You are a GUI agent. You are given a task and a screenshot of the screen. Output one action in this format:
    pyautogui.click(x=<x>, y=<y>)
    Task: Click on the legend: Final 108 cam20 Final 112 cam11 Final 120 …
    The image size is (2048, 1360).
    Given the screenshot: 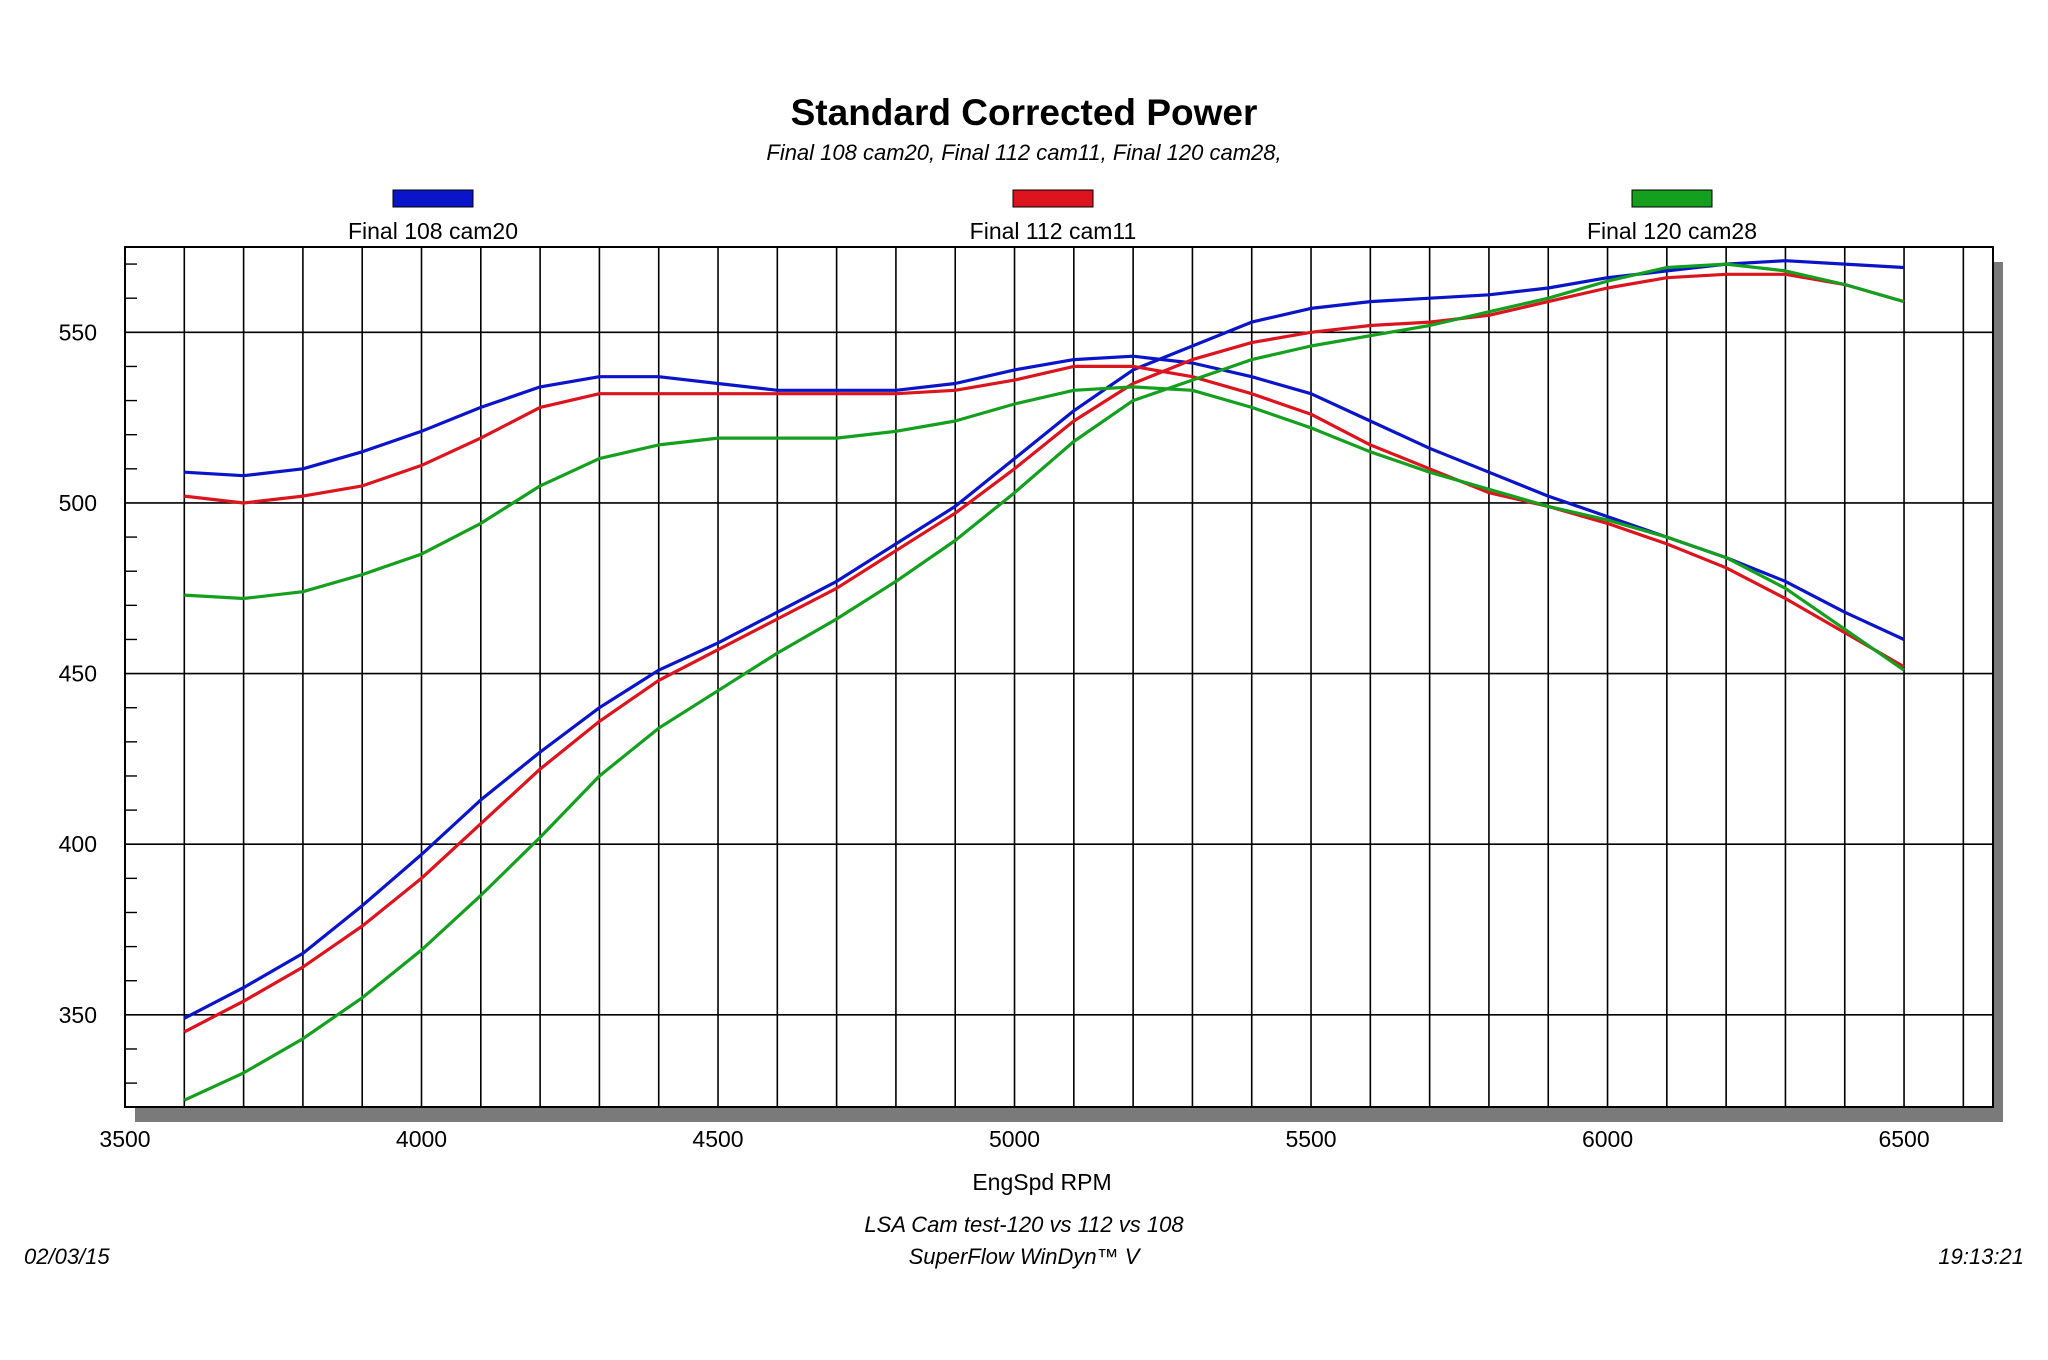 What is the action you would take?
    pyautogui.click(x=1052, y=216)
    